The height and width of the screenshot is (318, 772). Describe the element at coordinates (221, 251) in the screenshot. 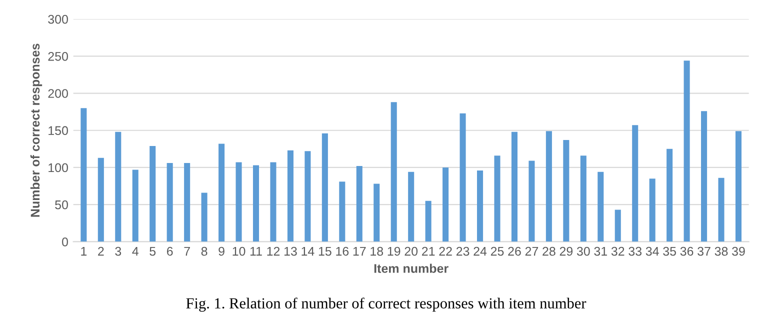

I see `x-tick-label: 9` at that location.